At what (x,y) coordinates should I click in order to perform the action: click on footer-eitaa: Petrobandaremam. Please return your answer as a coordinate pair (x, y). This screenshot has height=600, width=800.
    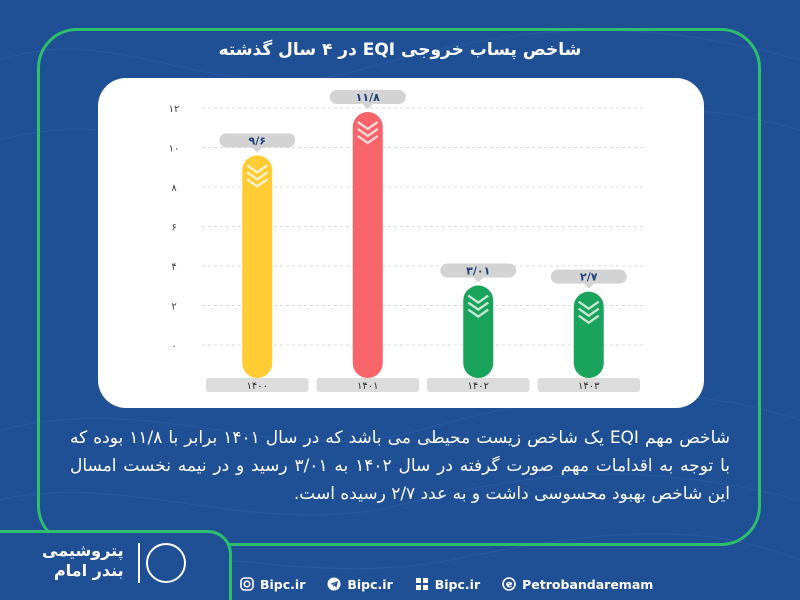
    Looking at the image, I should click on (577, 584).